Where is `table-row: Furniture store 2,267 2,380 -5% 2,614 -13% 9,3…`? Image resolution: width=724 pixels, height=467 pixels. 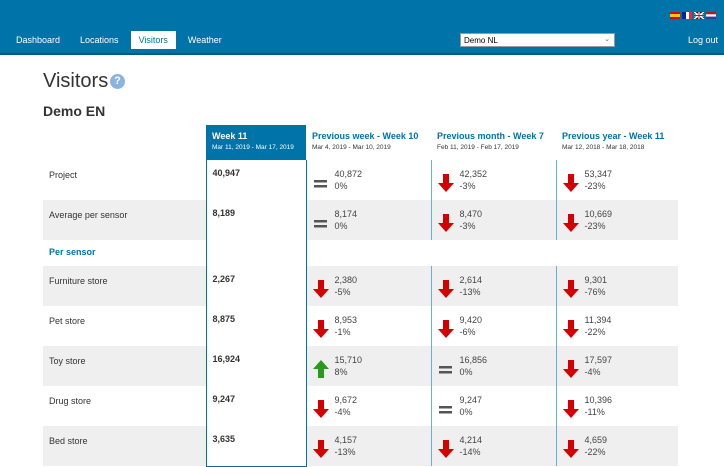 table-row: Furniture store 2,267 2,380 -5% 2,614 -13% 9,3… is located at coordinates (360, 286).